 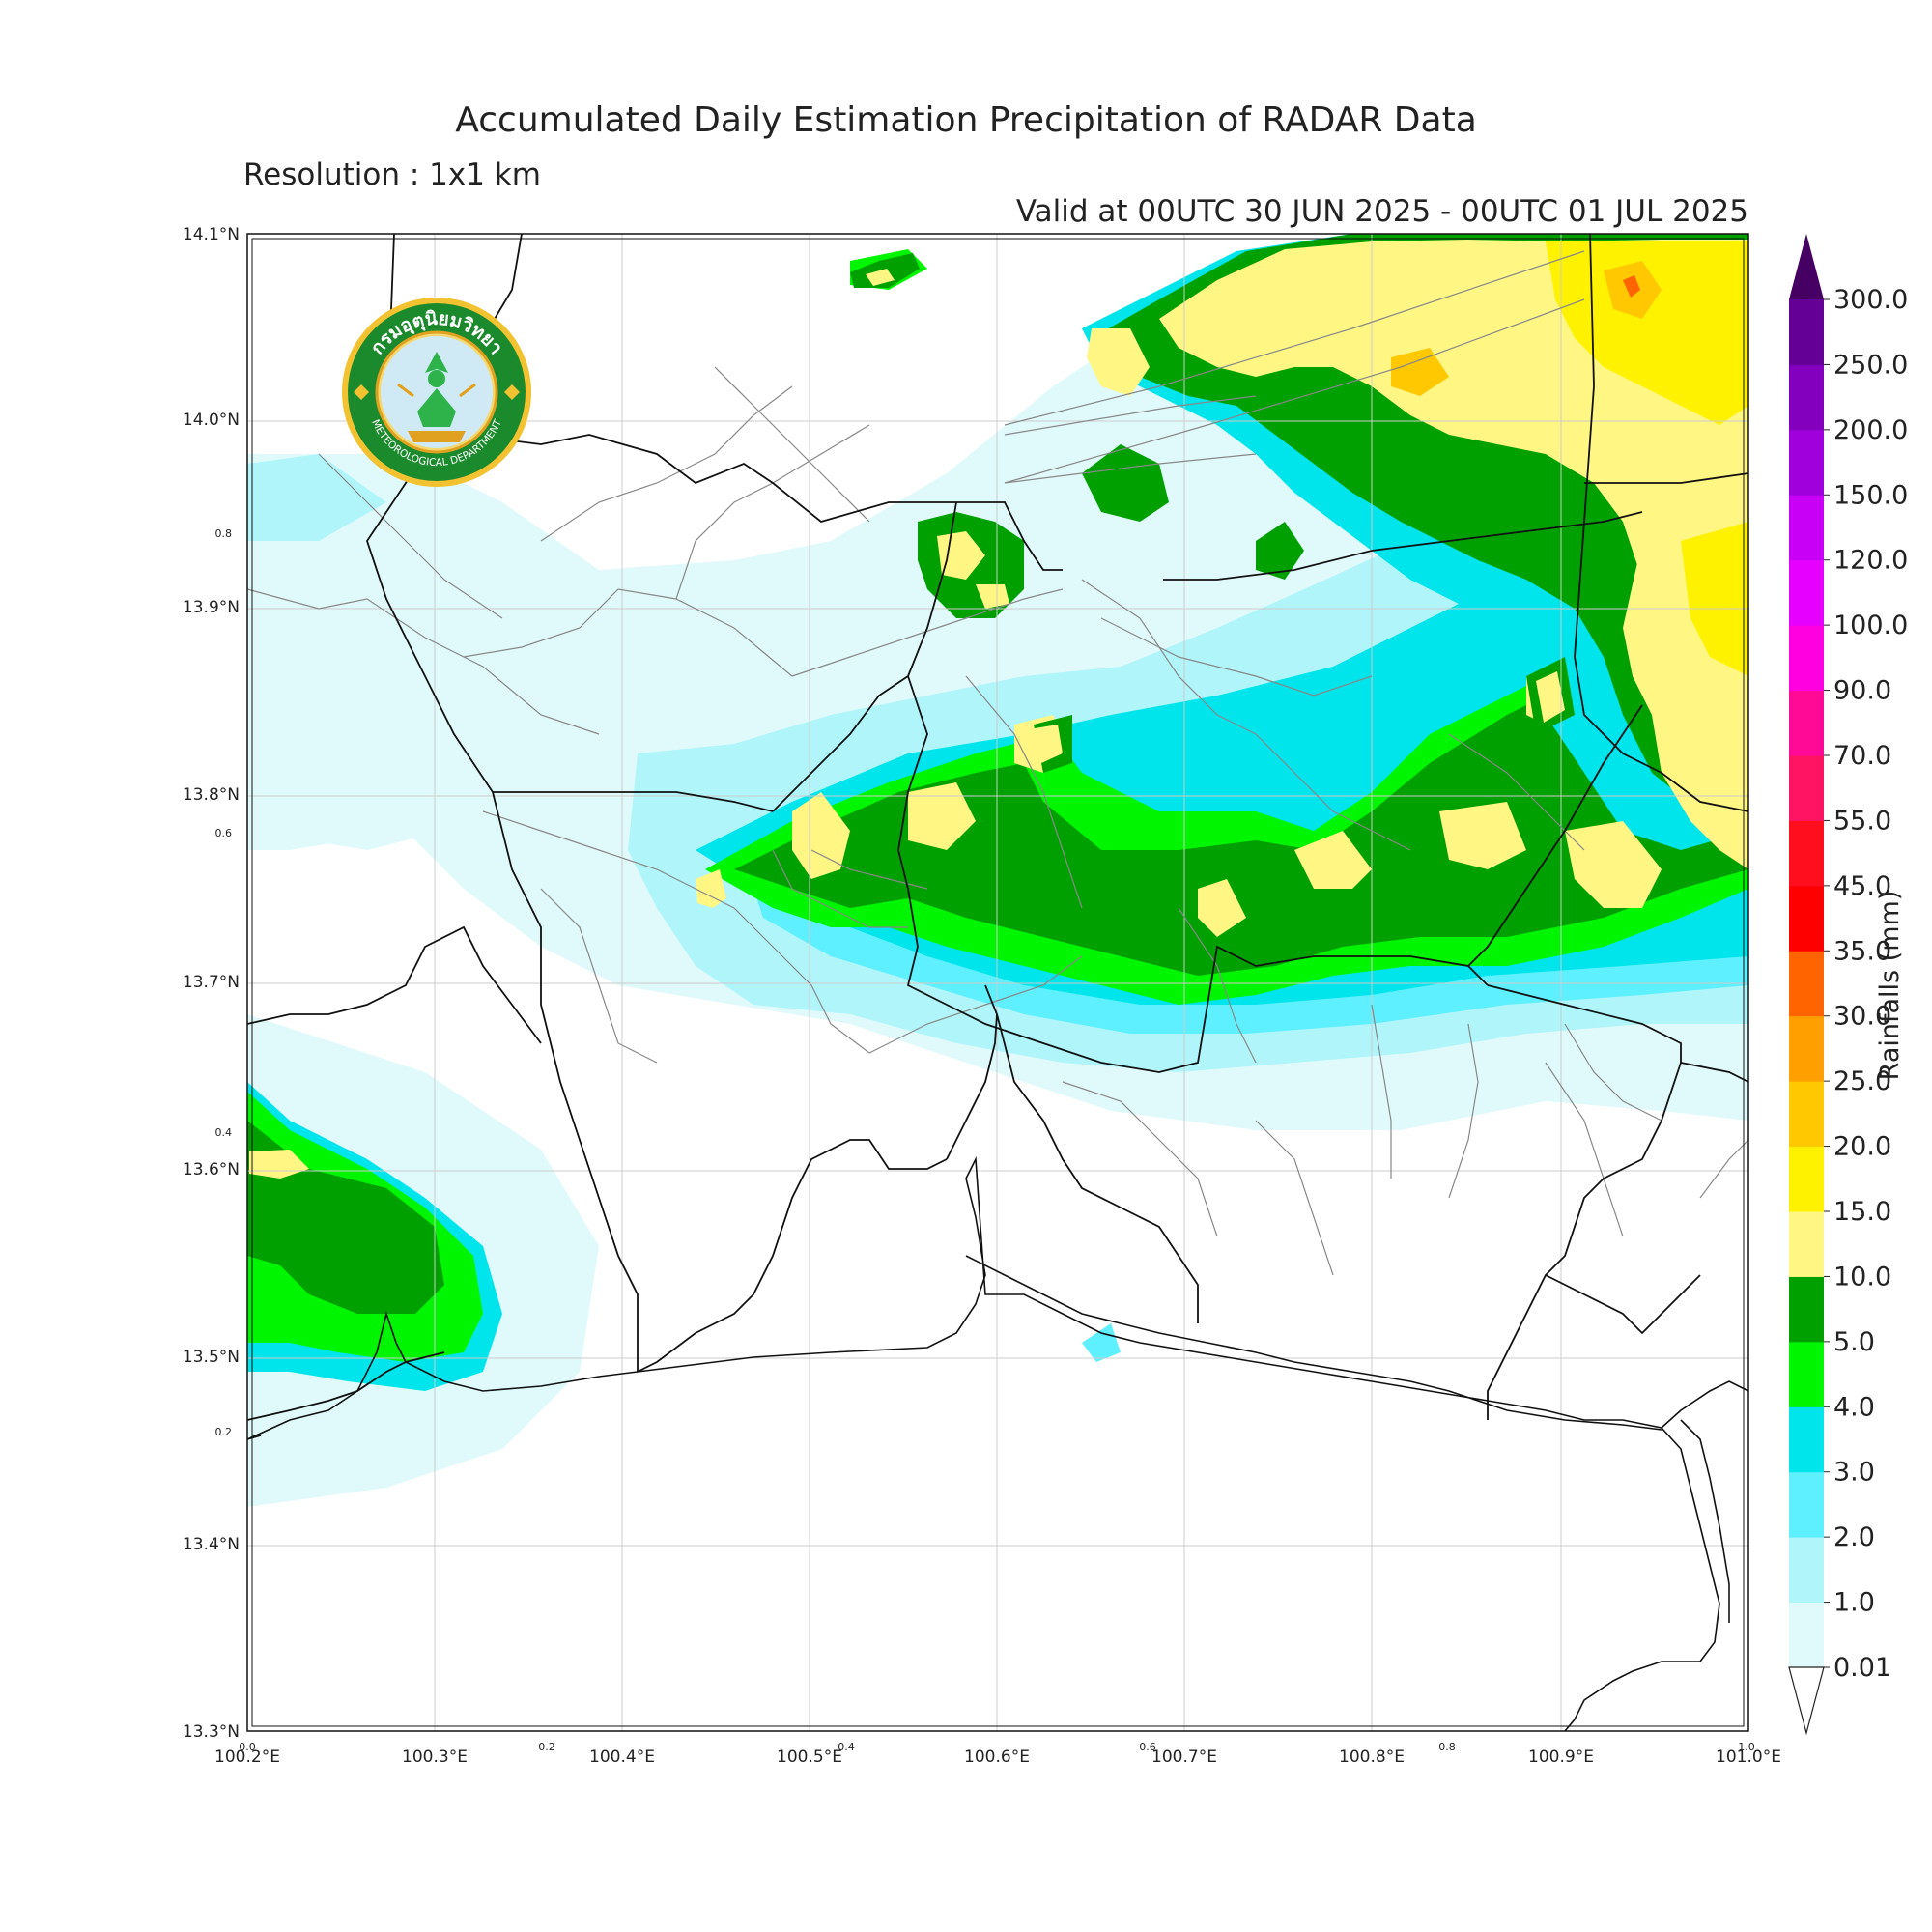 What do you see at coordinates (1862, 821) in the screenshot?
I see `colorbar-tick-label: 55.0` at bounding box center [1862, 821].